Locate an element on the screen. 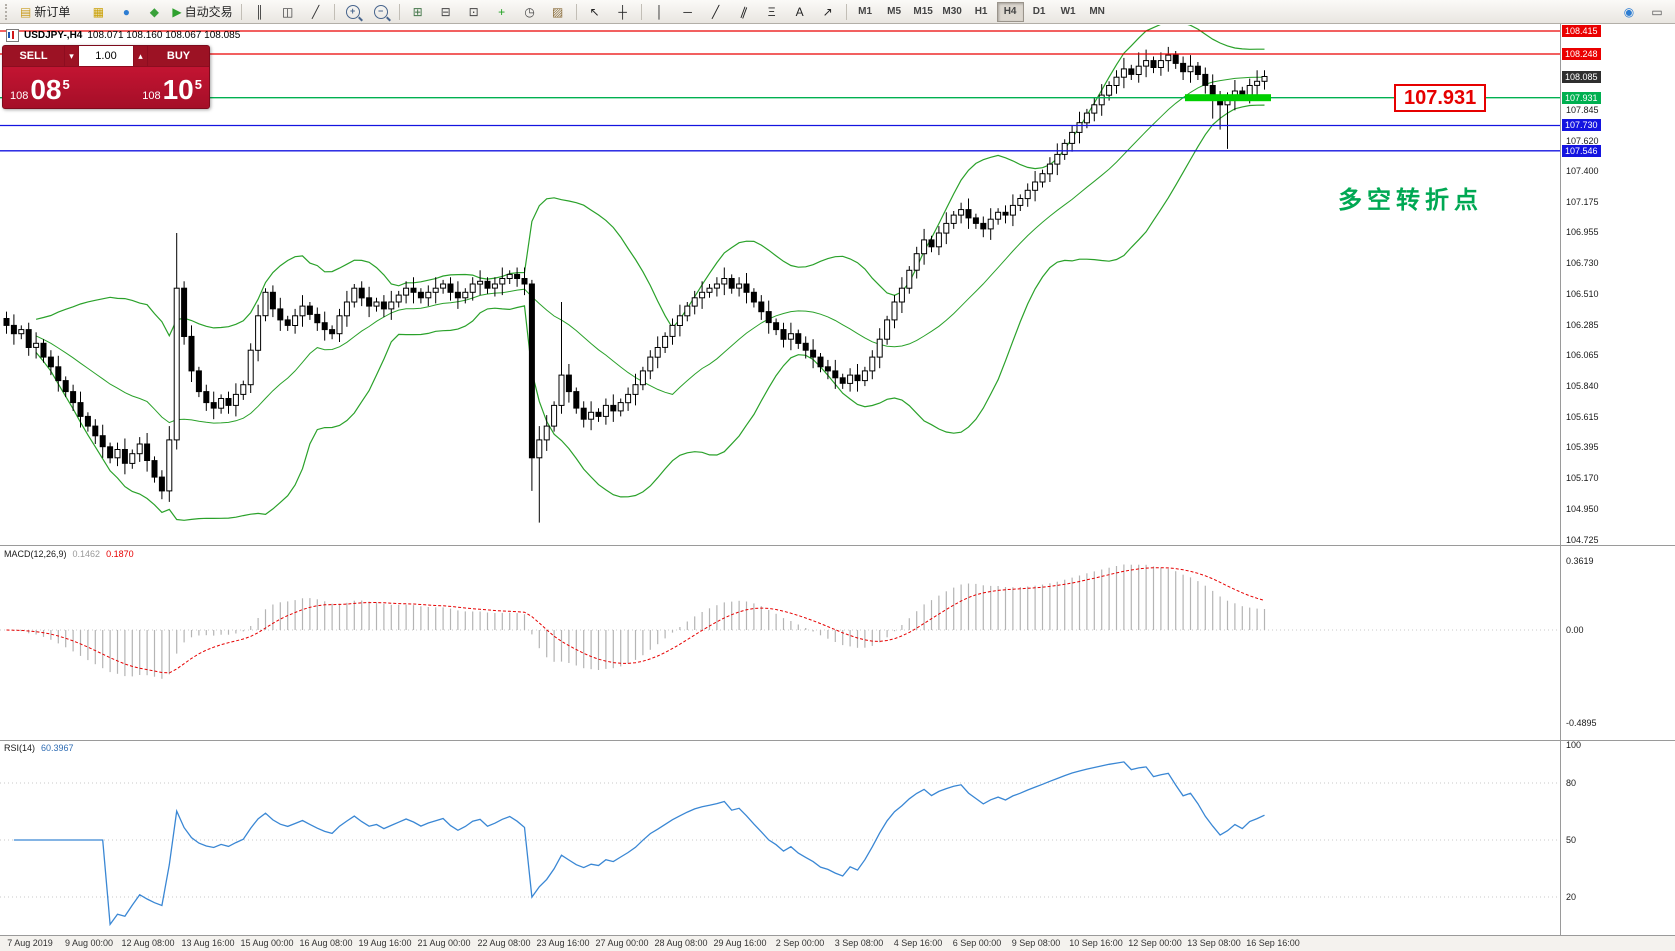  toolbar-grip is located at coordinates (8, 11).